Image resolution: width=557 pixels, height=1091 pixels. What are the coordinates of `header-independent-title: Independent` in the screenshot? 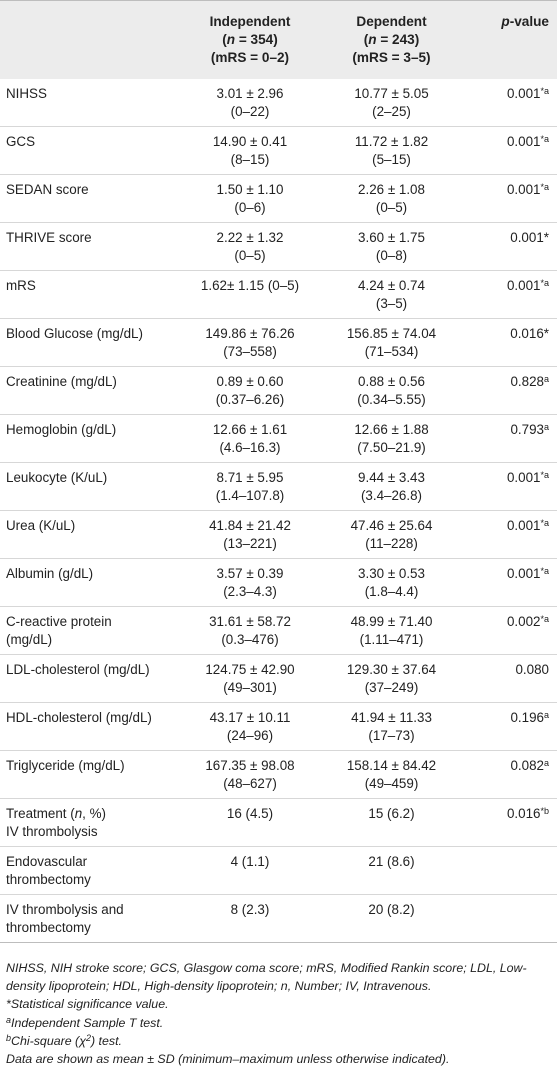 It's located at (250, 21).